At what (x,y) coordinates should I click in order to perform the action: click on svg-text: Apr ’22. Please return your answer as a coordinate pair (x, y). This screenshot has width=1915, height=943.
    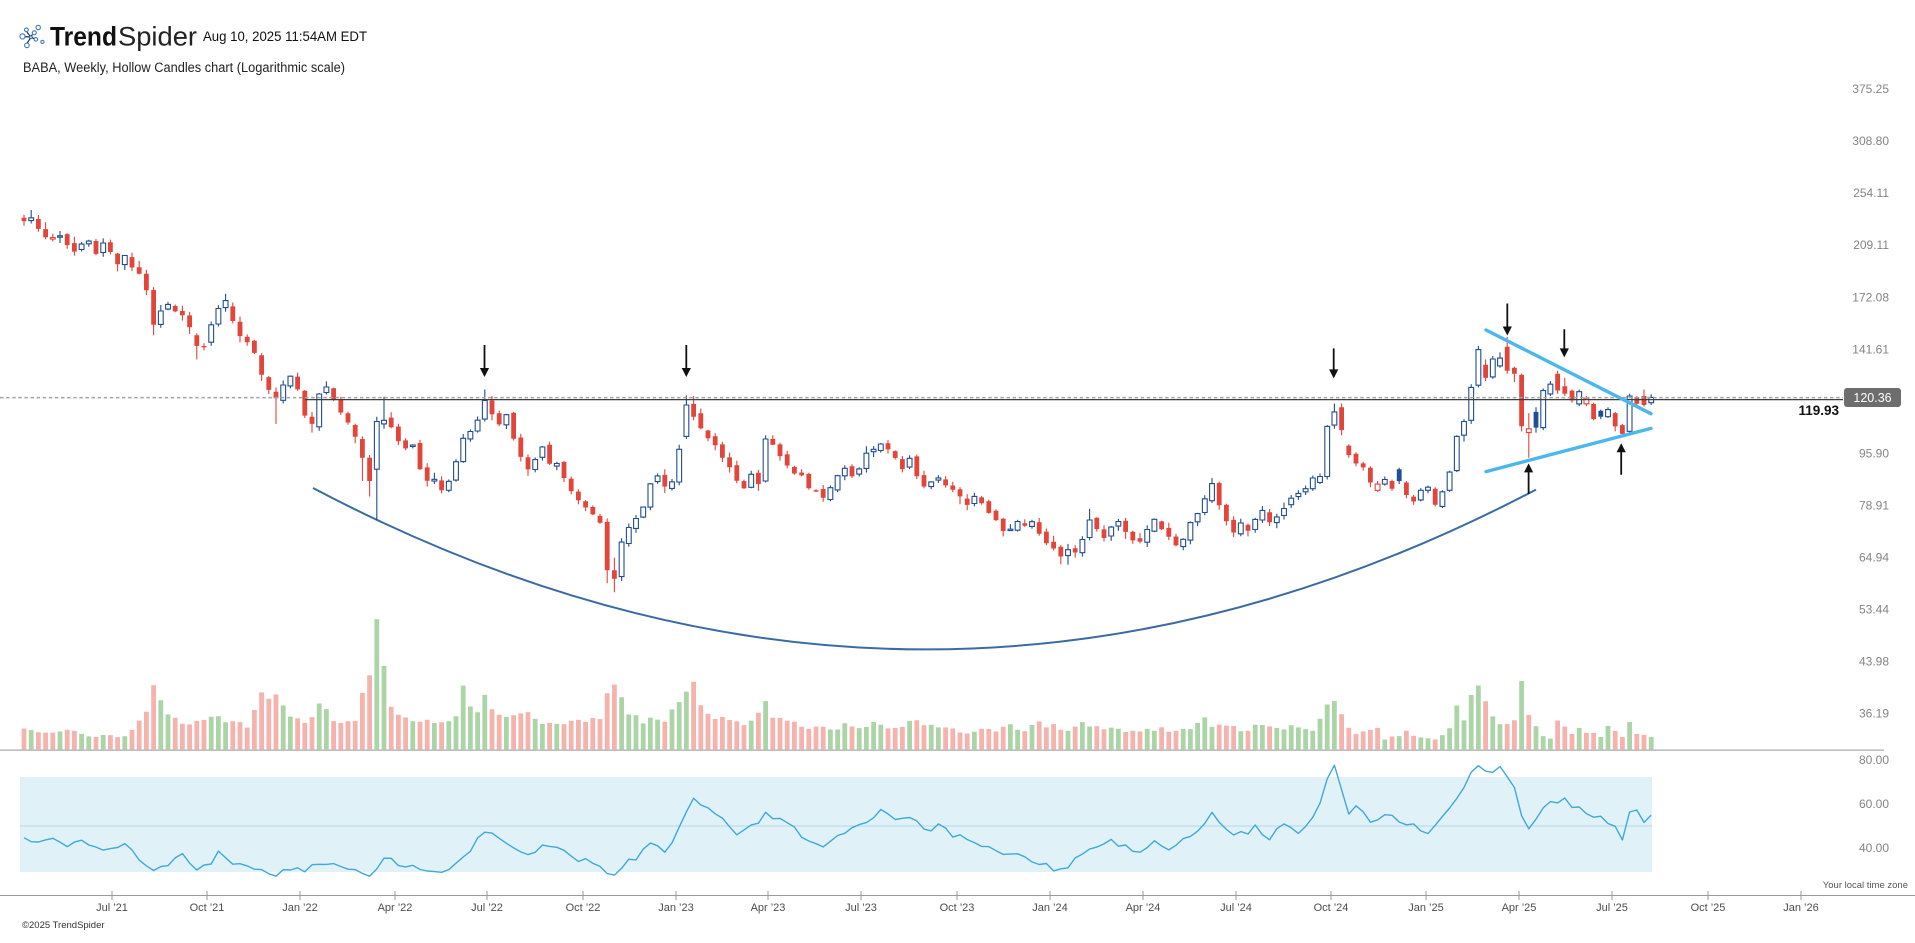
    Looking at the image, I should click on (395, 908).